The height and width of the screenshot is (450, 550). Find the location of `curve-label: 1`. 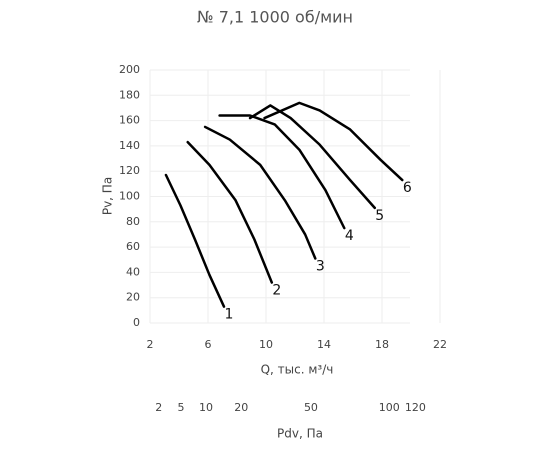

curve-label: 1 is located at coordinates (228, 315).